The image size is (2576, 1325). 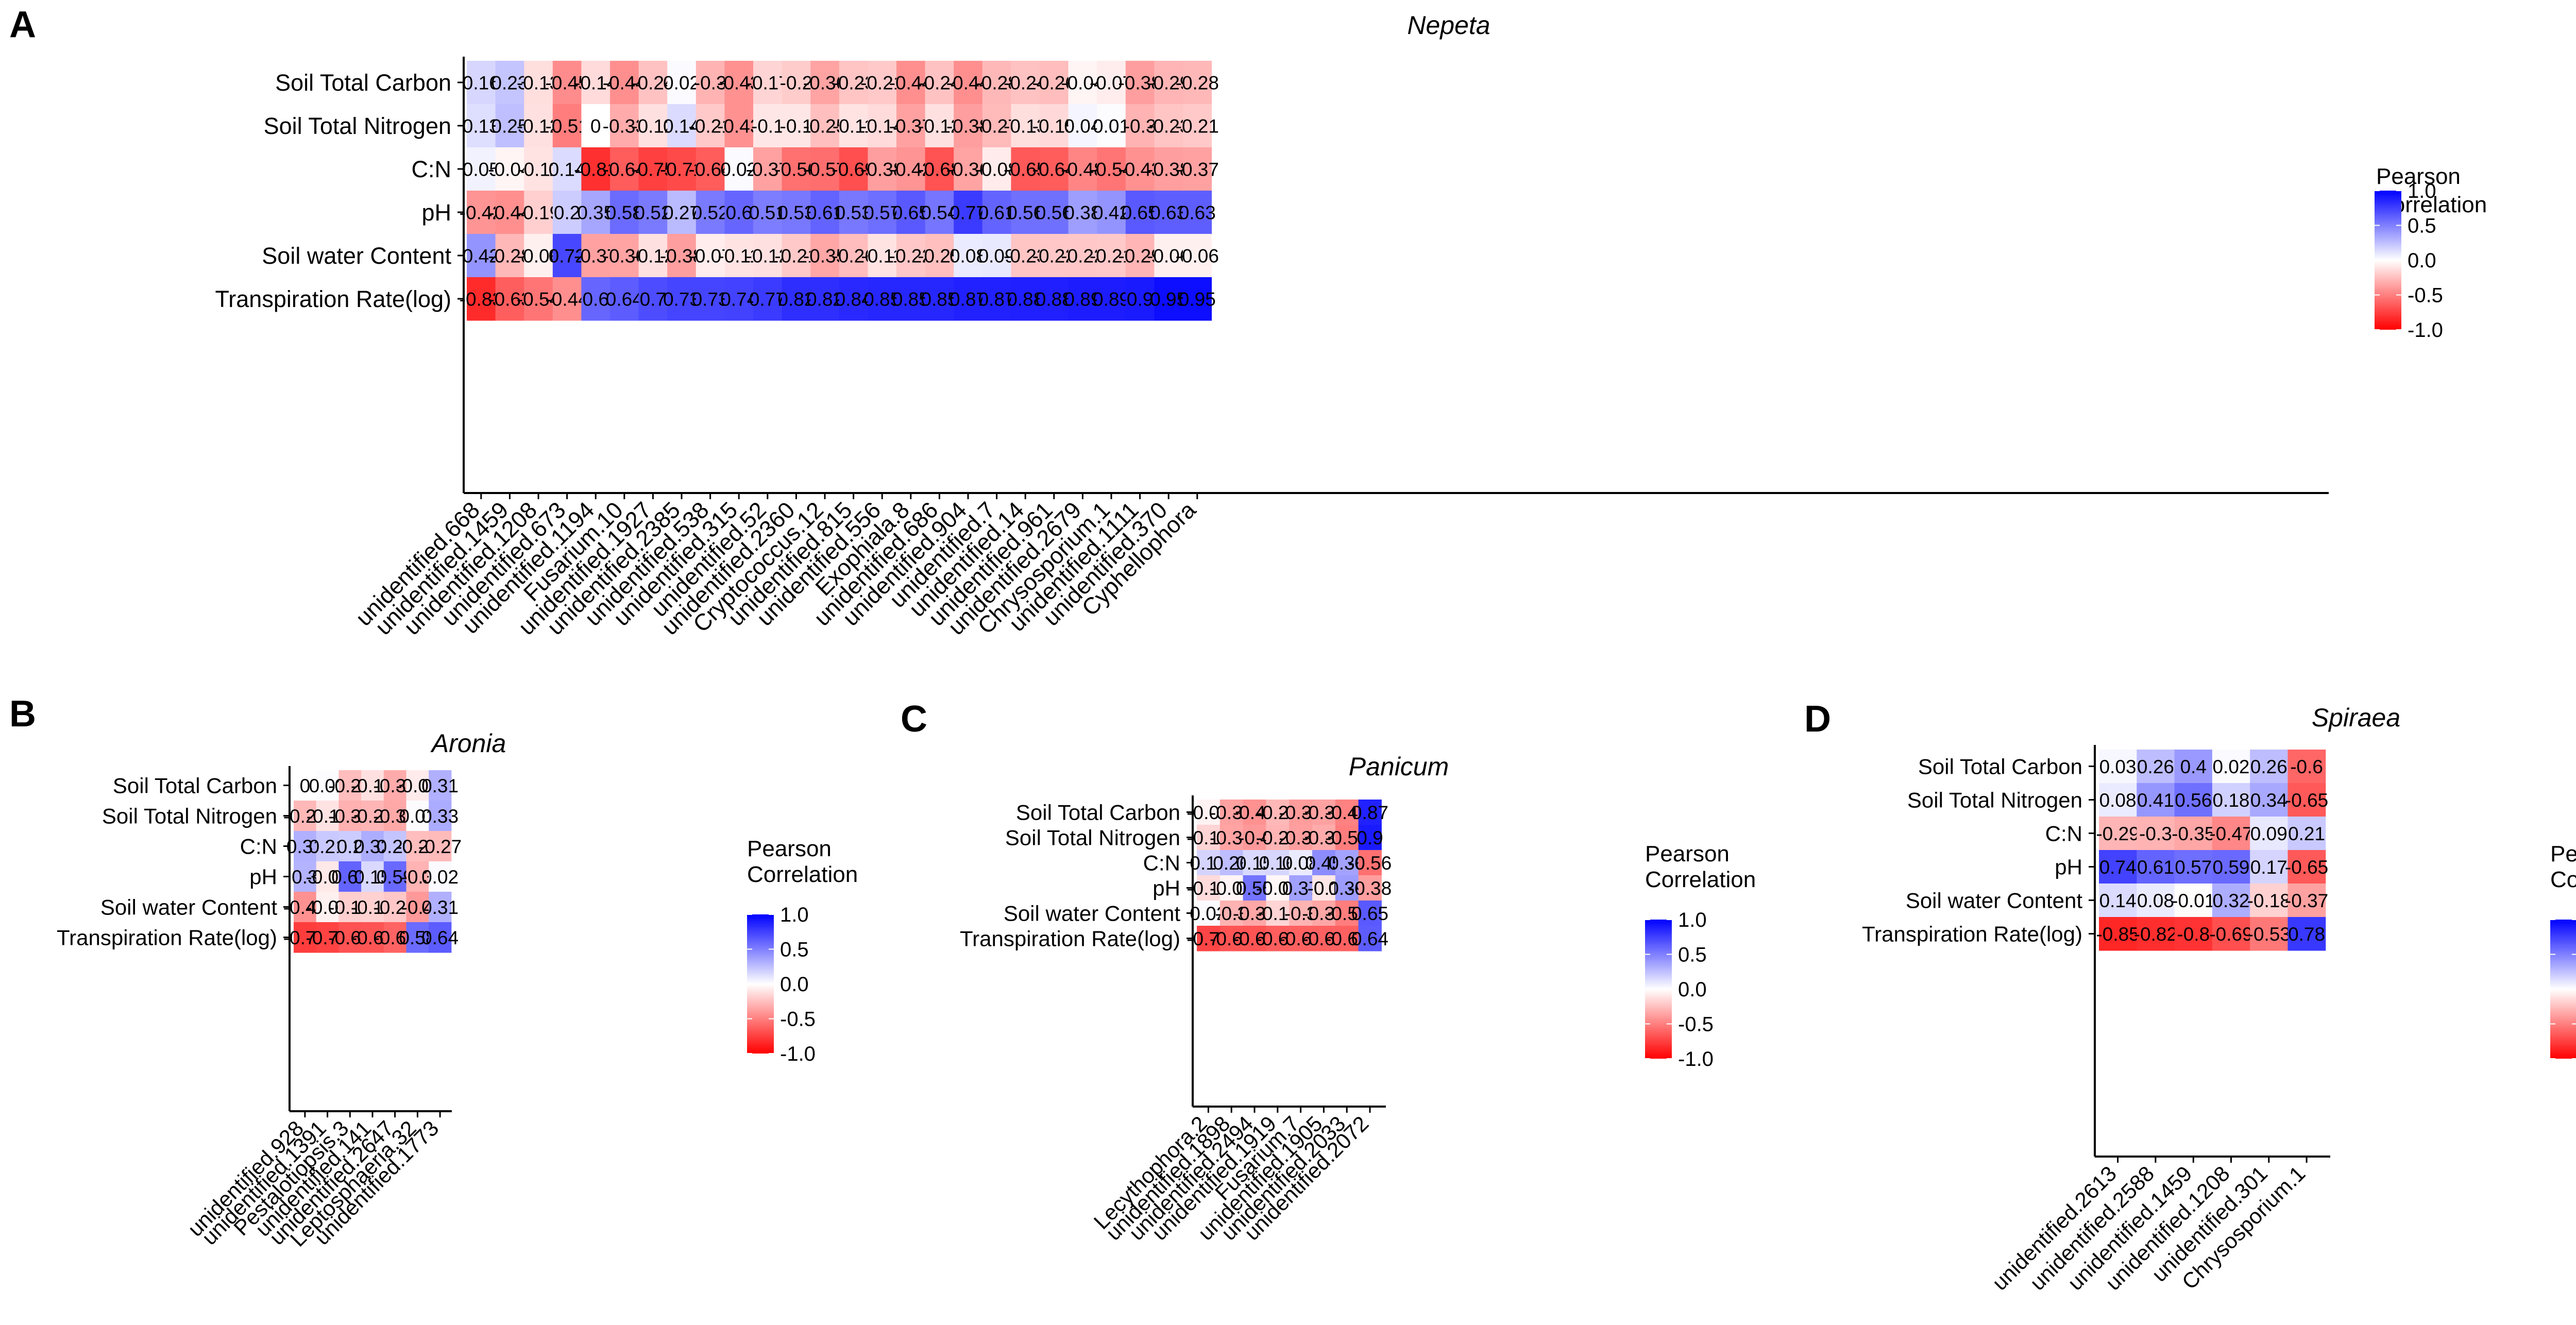 I want to click on heatmap-cell-r1-c17, so click(x=968, y=126).